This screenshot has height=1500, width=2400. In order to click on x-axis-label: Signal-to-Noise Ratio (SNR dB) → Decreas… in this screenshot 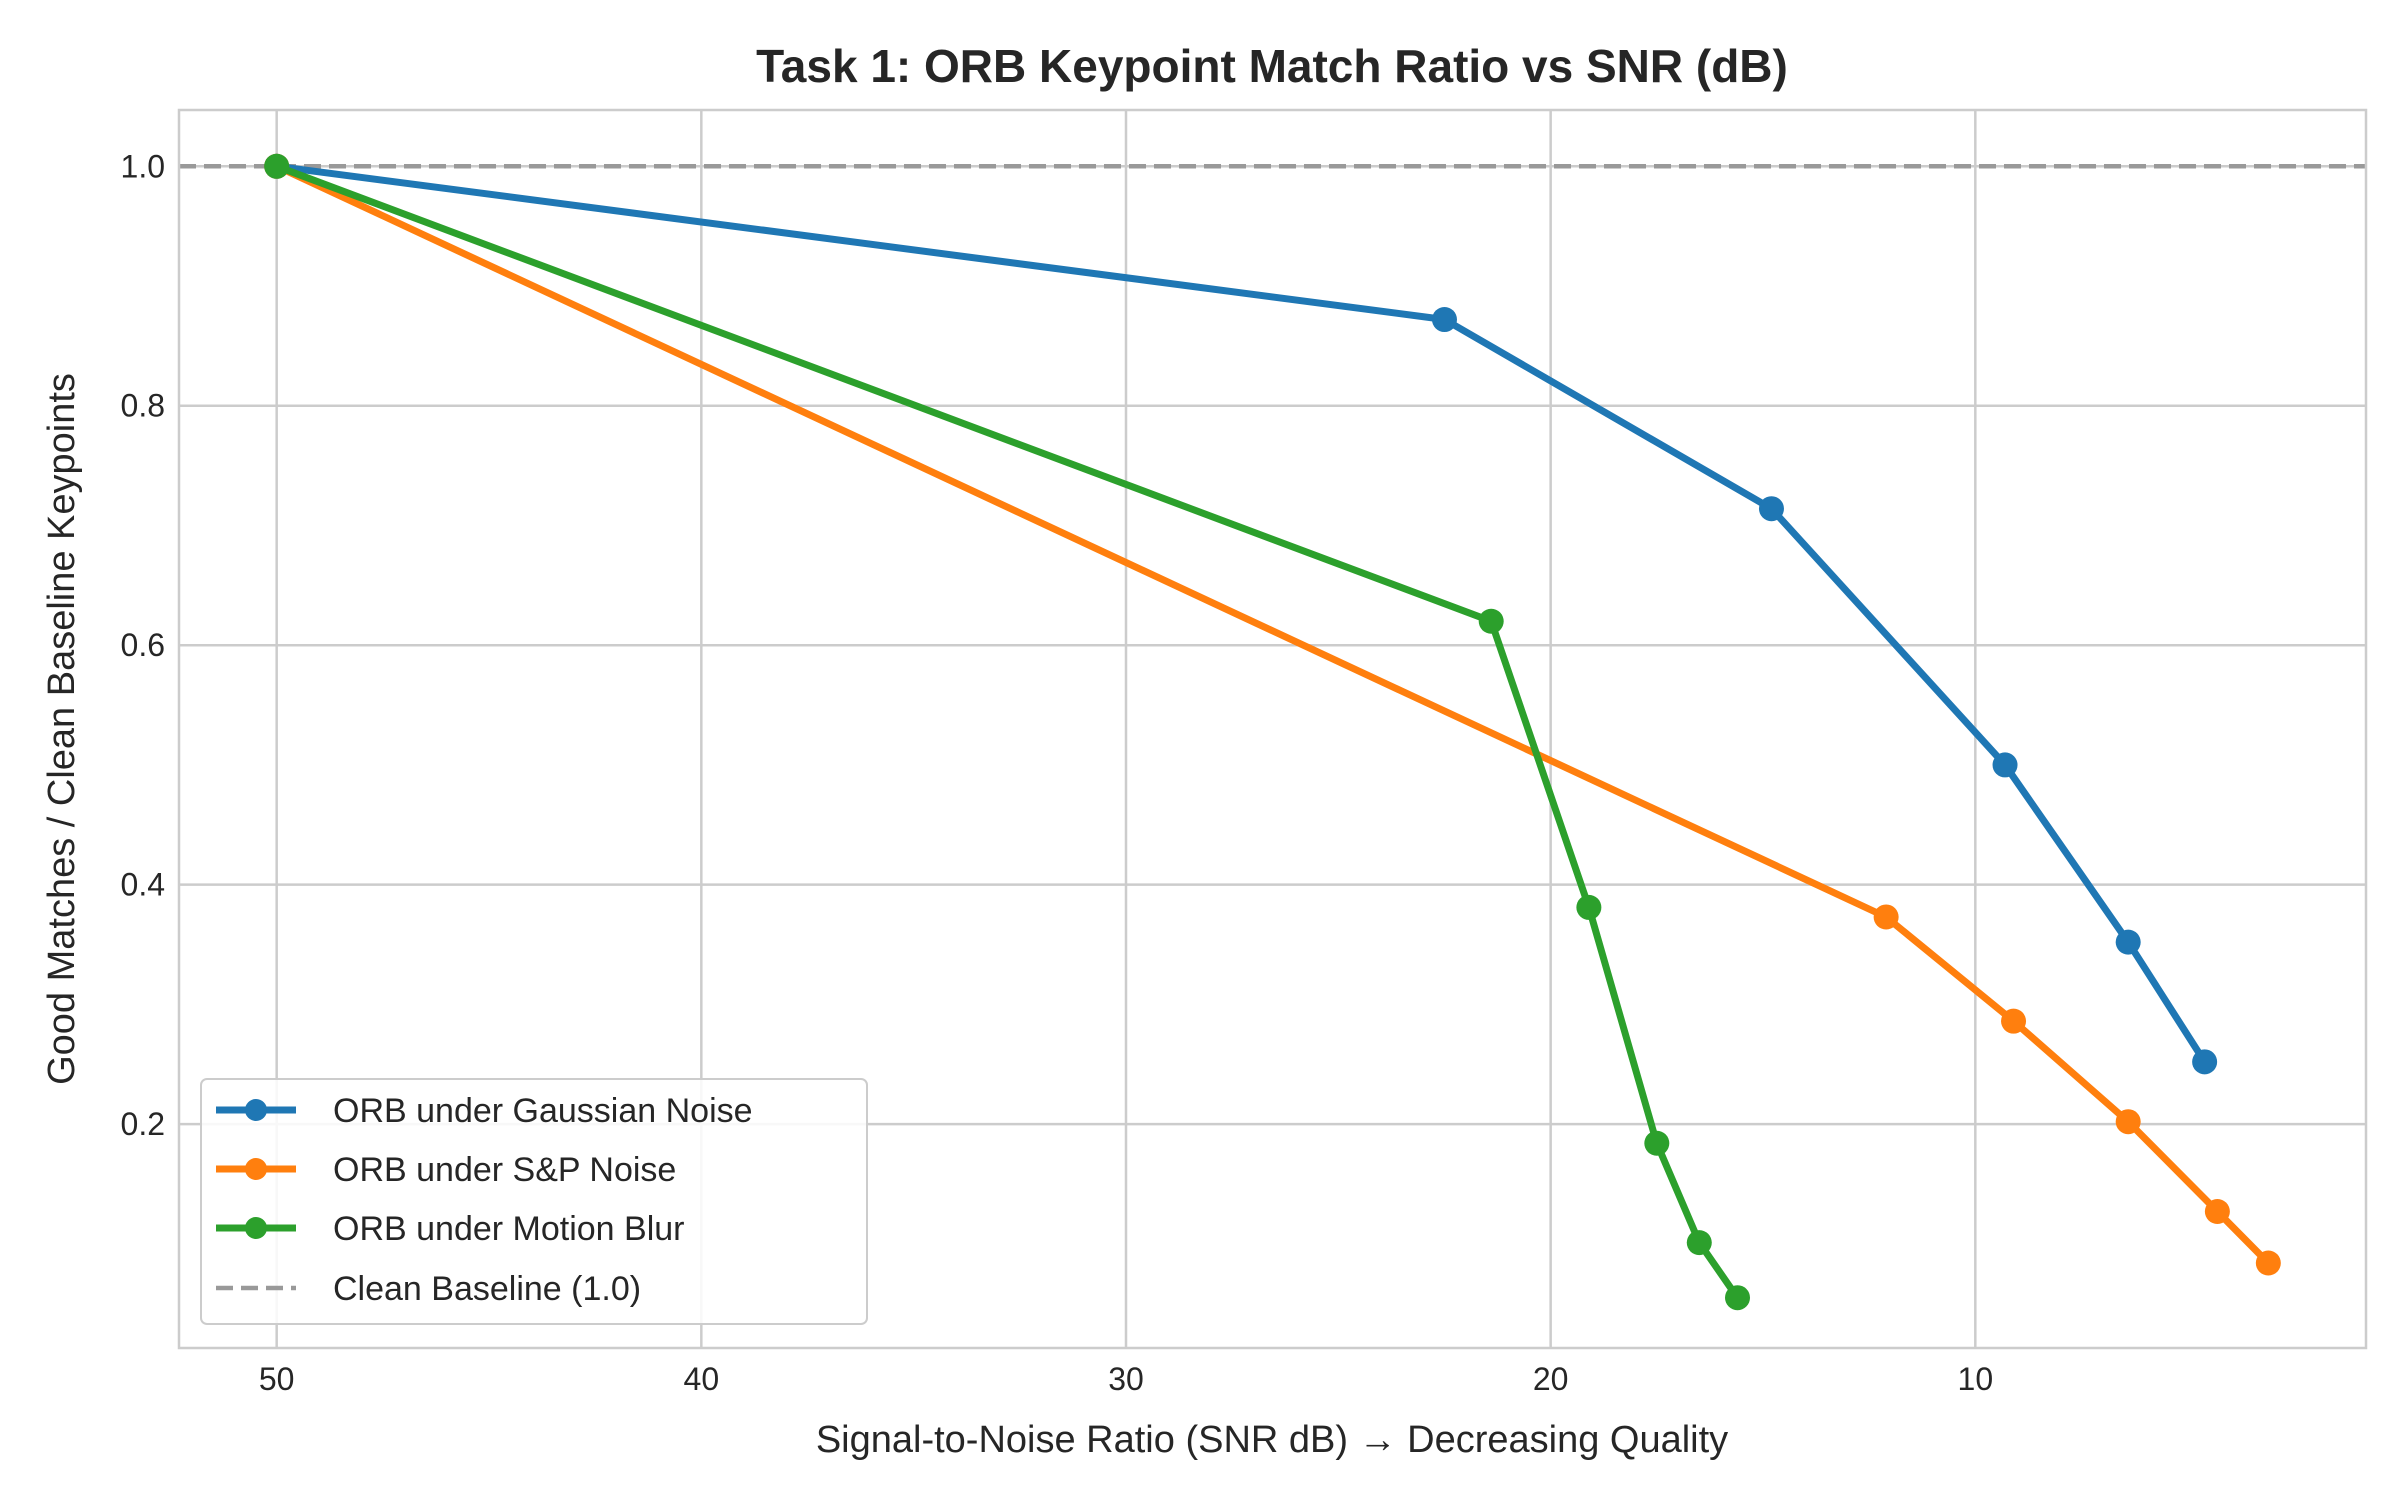, I will do `click(1272, 1440)`.